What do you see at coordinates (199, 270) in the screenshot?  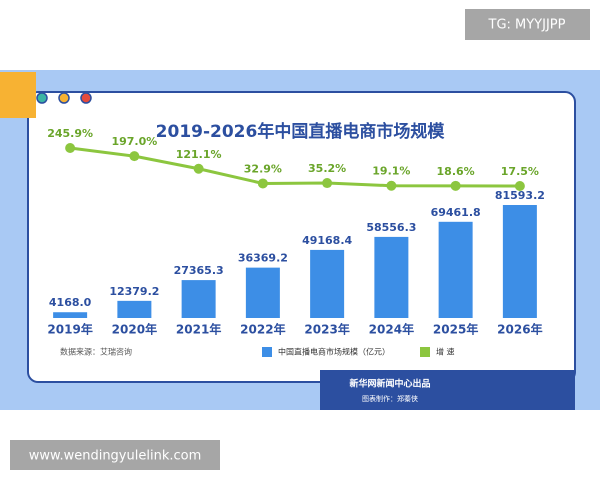 I see `data-label: 27365.3` at bounding box center [199, 270].